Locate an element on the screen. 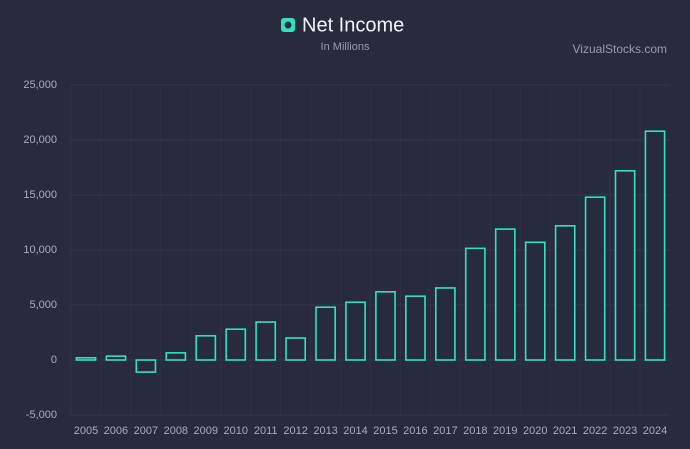 This screenshot has width=690, height=449. x-tick-label: 2021 is located at coordinates (565, 431).